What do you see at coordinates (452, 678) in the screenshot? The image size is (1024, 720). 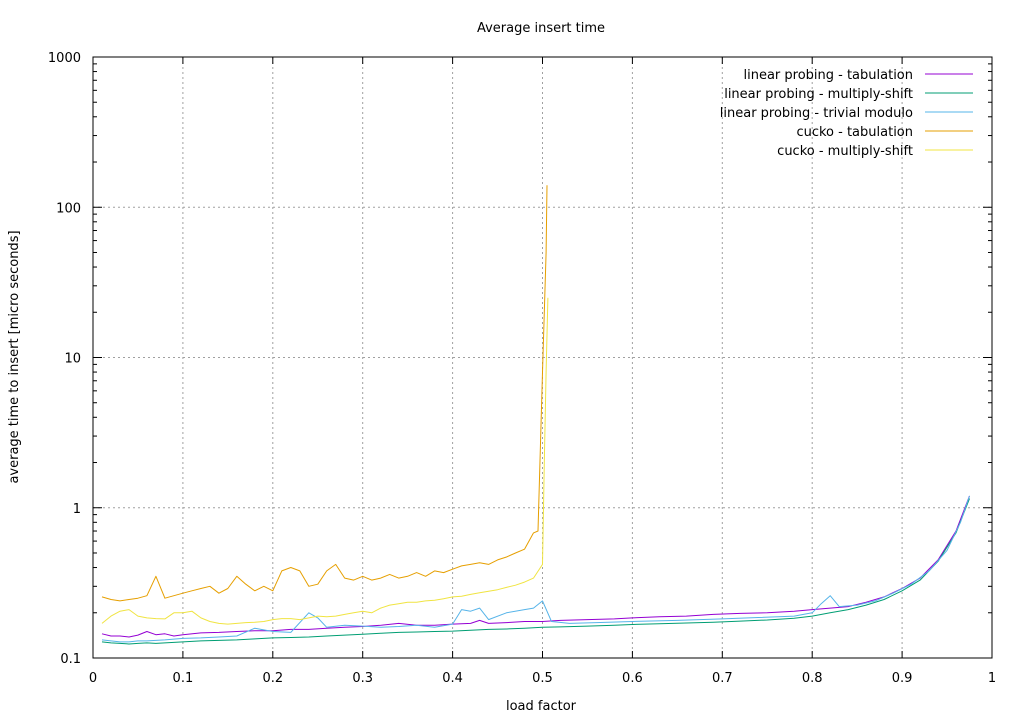 I see `x-tick-label: 0.4` at bounding box center [452, 678].